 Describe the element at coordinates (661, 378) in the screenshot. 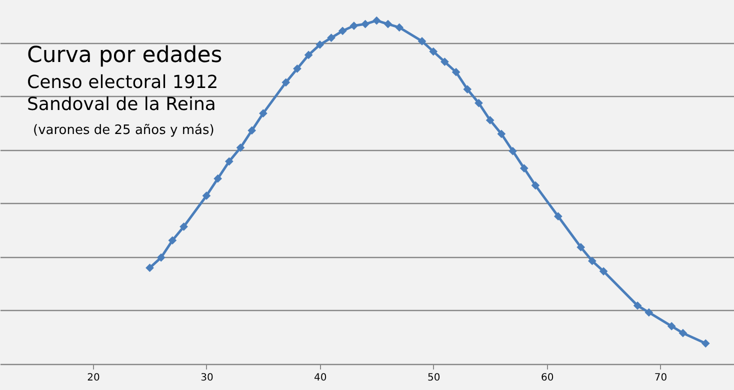

I see `x-tick-label: 70` at that location.